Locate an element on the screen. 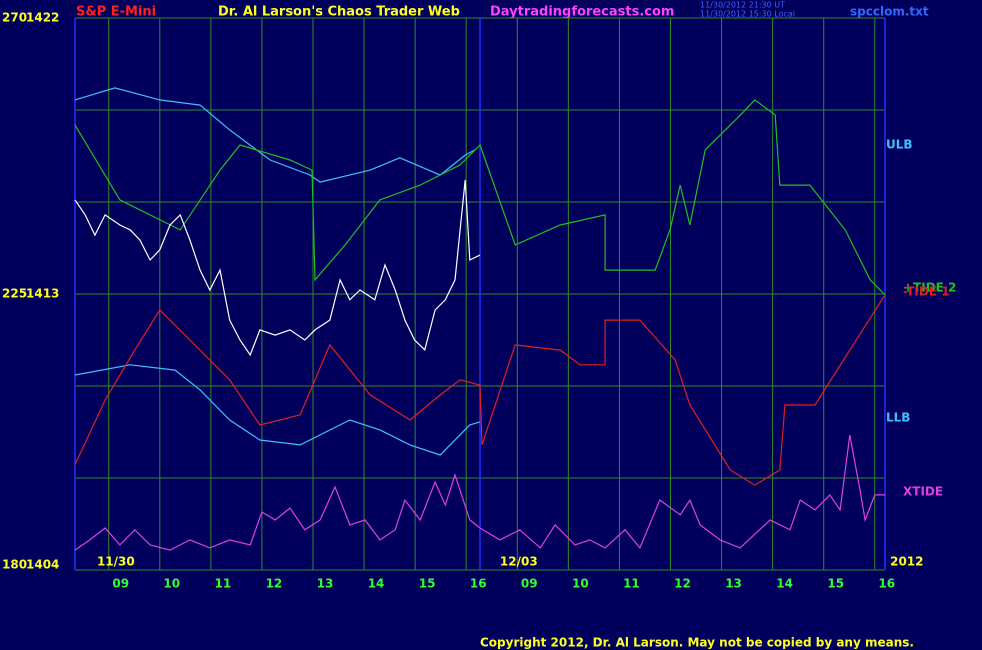  date-label: 2012 is located at coordinates (906, 562).